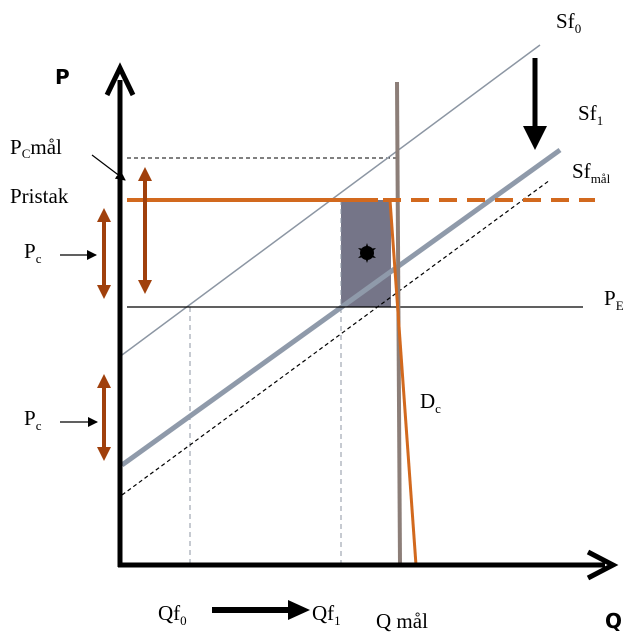 This screenshot has width=642, height=637. What do you see at coordinates (403, 382) in the screenshot?
I see `demand-curve-dc` at bounding box center [403, 382].